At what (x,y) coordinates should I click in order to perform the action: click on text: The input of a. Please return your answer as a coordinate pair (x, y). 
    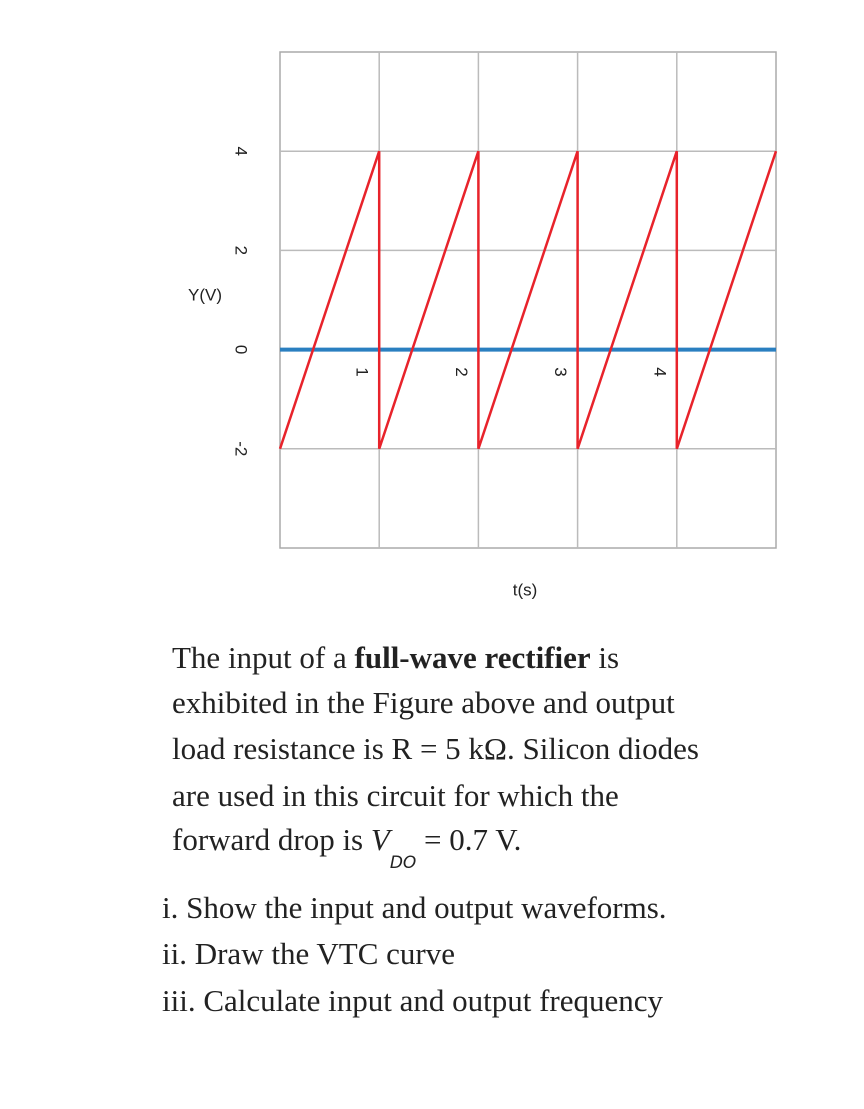
    Looking at the image, I should click on (263, 657).